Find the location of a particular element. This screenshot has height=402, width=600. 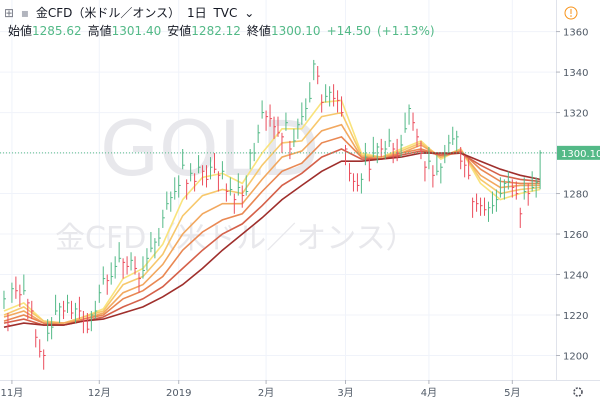

source: TVC is located at coordinates (225, 13).